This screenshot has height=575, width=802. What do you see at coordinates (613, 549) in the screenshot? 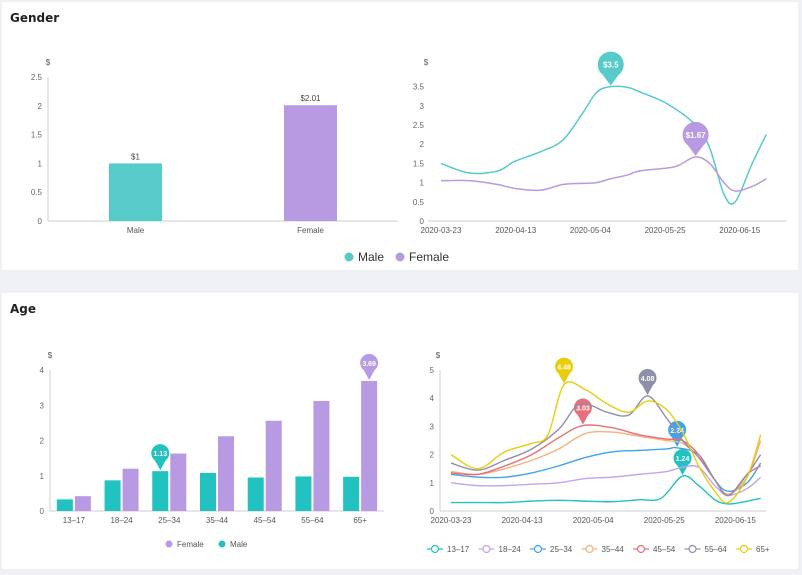
I see `age-line-legend-label: 35–44` at bounding box center [613, 549].